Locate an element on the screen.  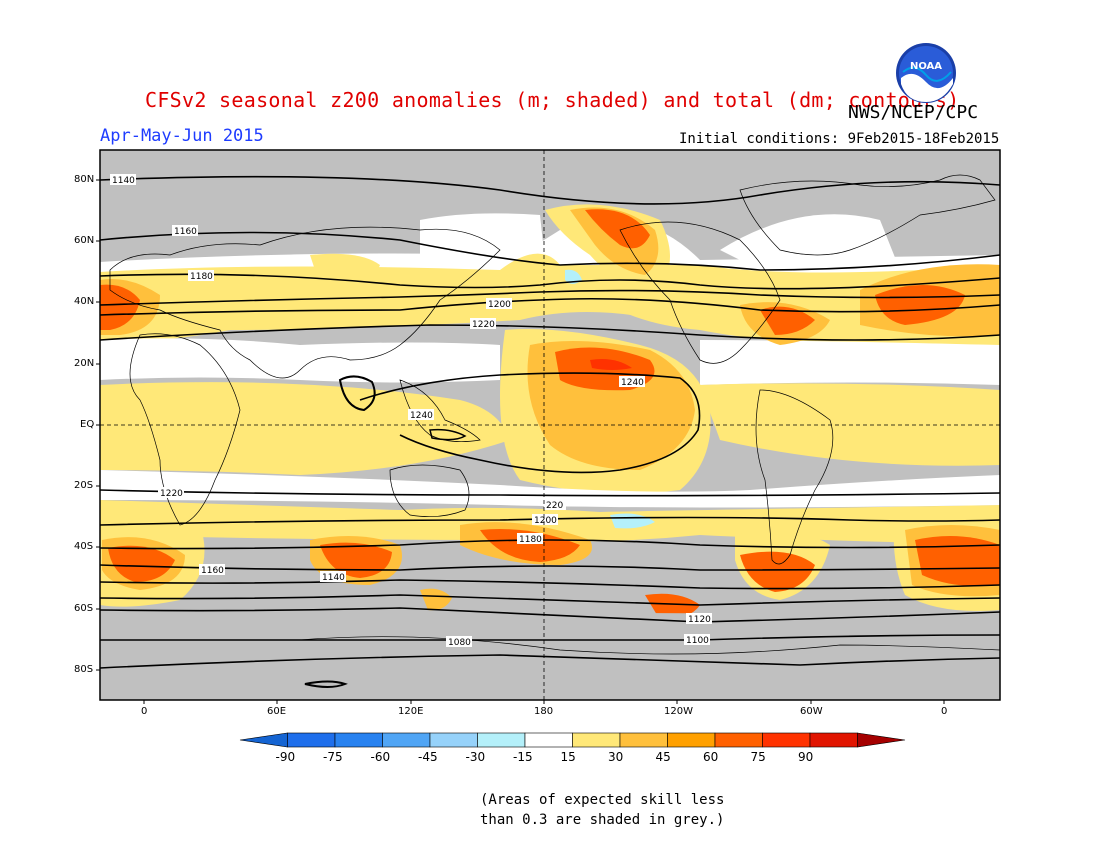
lon-label: 120E is located at coordinates (411, 711).